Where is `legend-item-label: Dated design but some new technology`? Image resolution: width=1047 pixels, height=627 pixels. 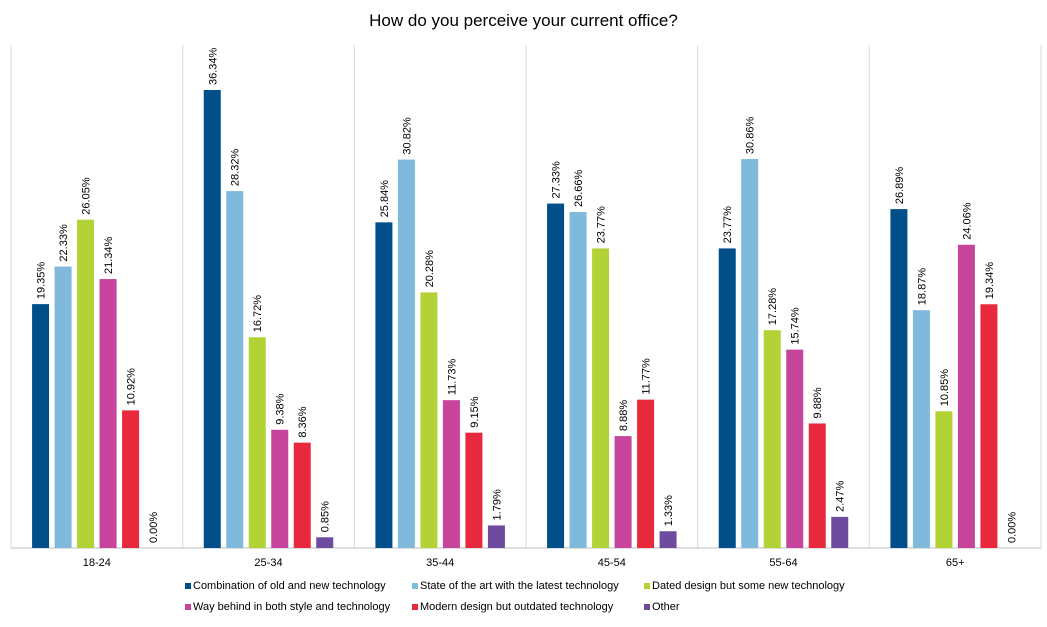
legend-item-label: Dated design but some new technology is located at coordinates (748, 586).